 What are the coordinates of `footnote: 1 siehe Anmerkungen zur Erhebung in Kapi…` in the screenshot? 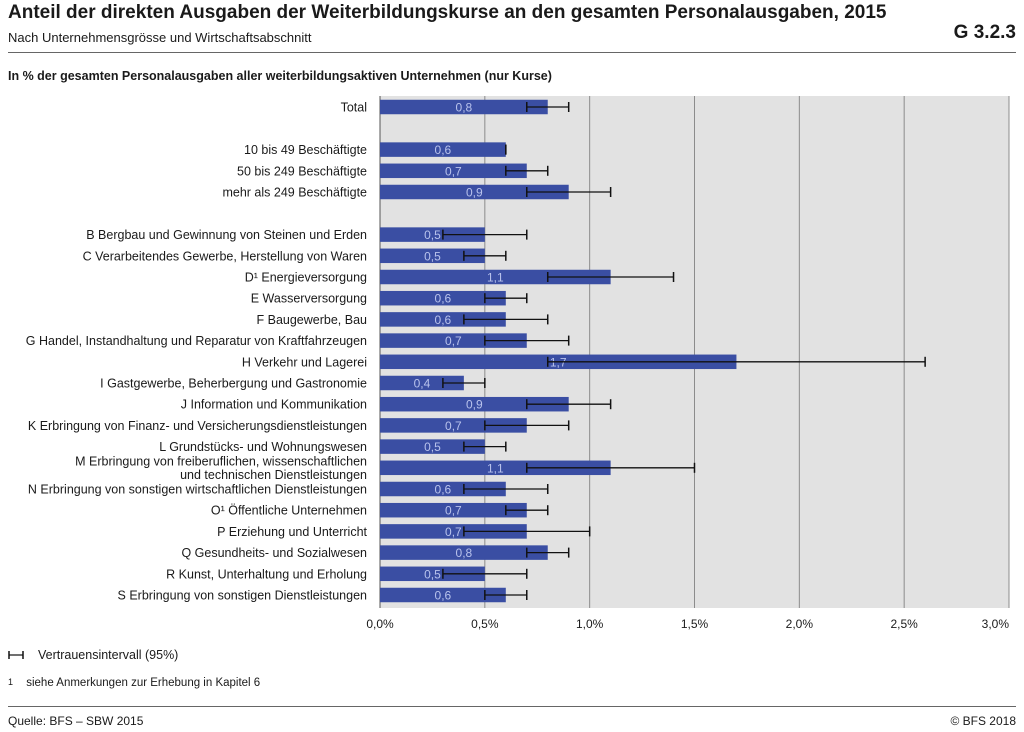 It's located at (134, 683).